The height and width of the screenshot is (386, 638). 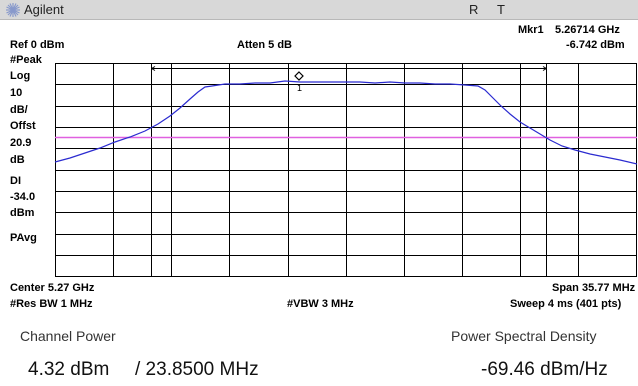 I want to click on reference-level: Ref 0 dBm, so click(x=37, y=45).